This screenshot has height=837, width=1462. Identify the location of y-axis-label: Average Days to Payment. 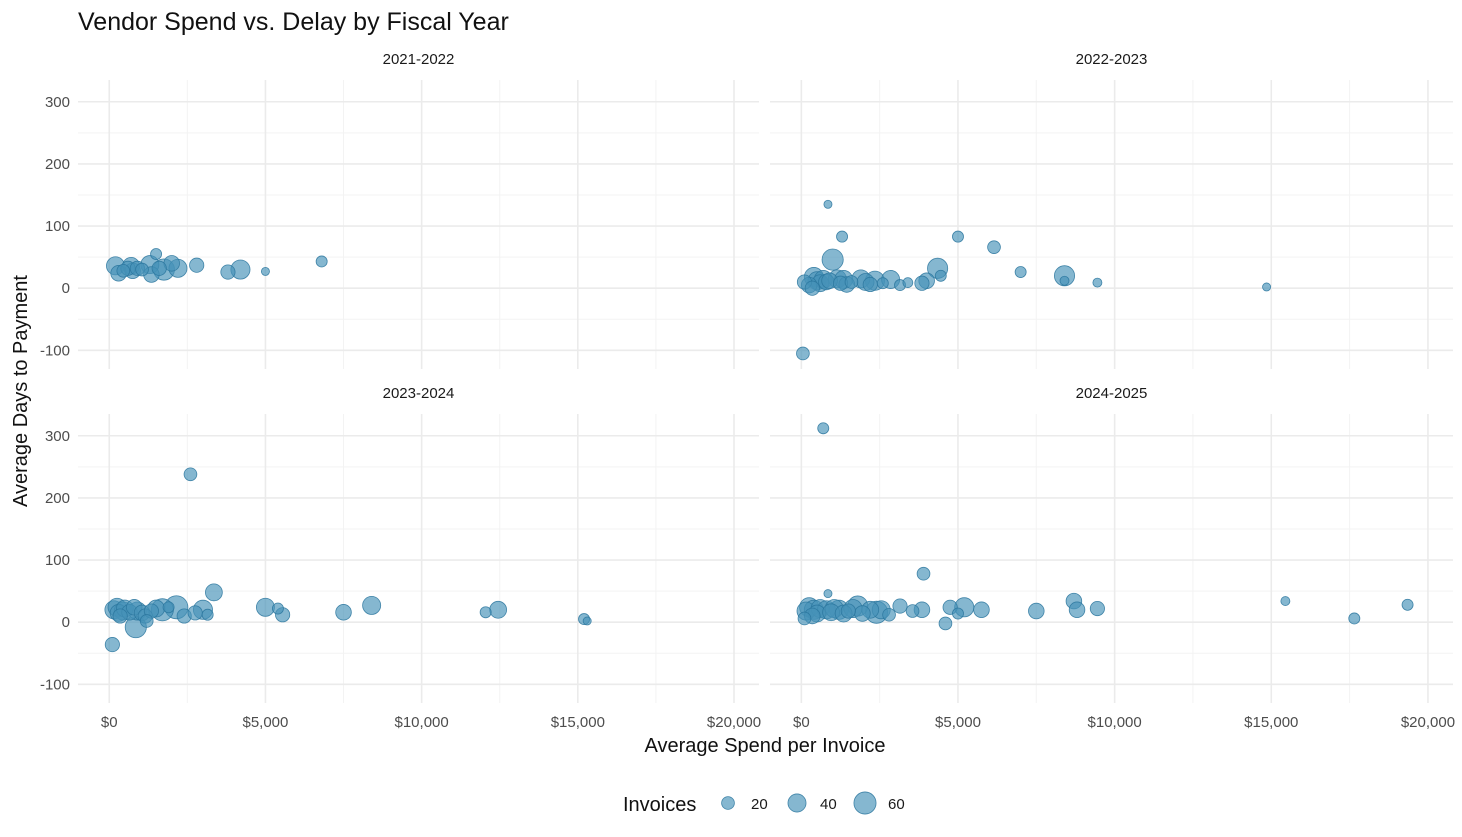
(21, 391).